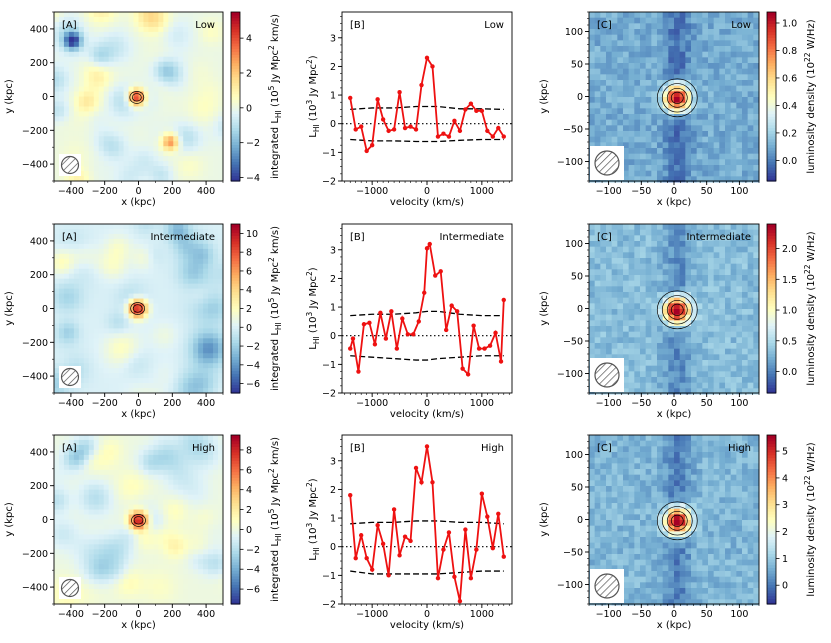 Image resolution: width=831 pixels, height=643 pixels. Describe the element at coordinates (45, 309) in the screenshot. I see `panel-a-ytick-label: 0` at that location.